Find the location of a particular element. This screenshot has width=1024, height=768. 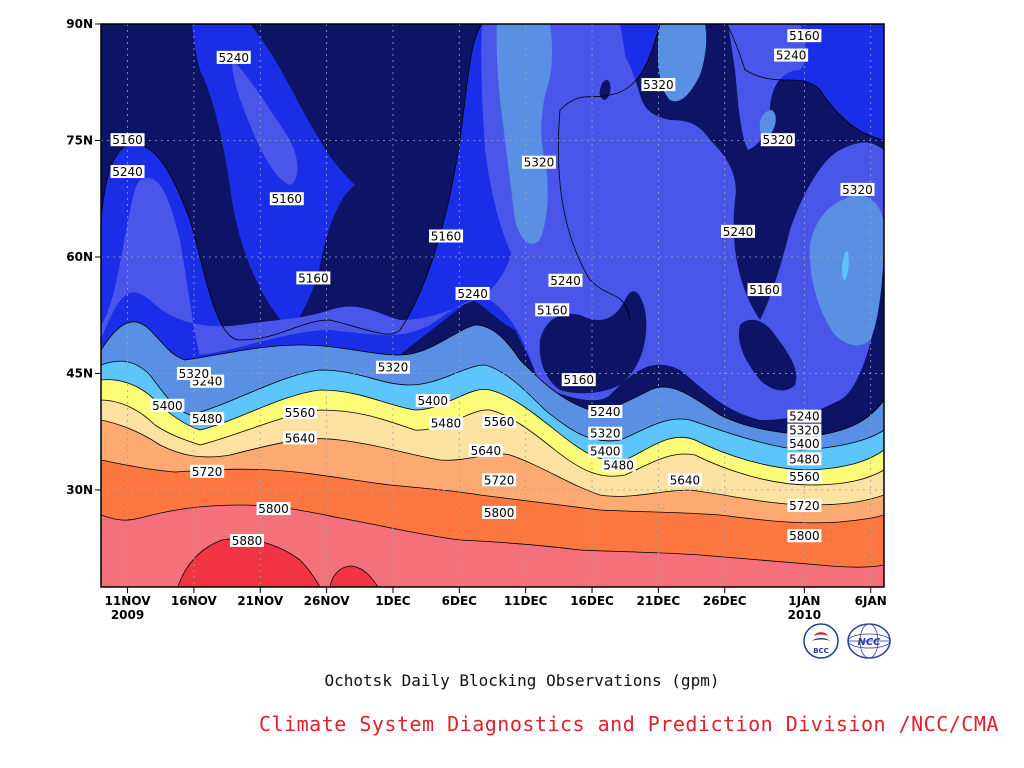

y-tick-label: 60N is located at coordinates (79, 257).